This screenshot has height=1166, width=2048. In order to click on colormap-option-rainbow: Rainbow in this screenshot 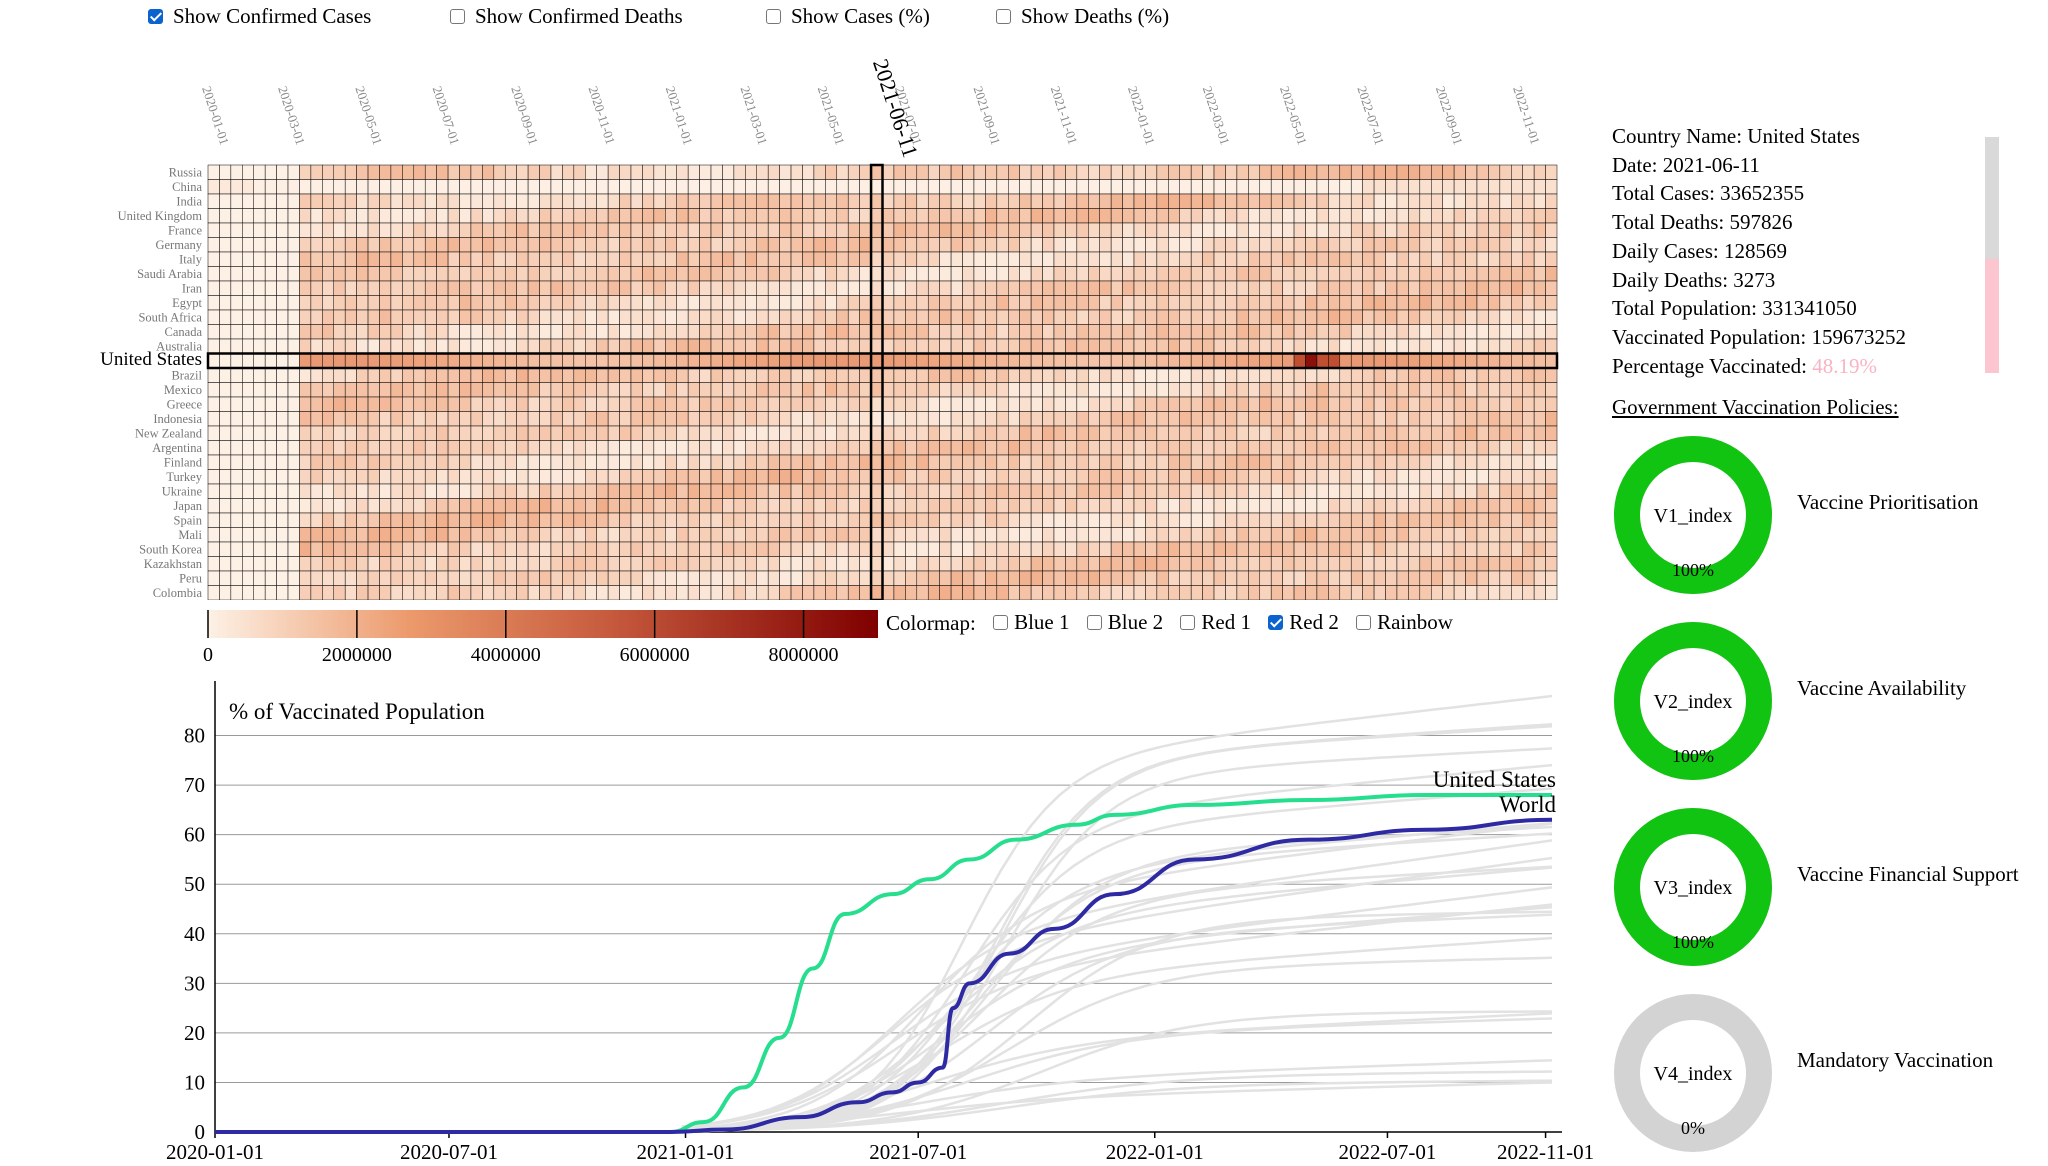, I will do `click(1404, 622)`.